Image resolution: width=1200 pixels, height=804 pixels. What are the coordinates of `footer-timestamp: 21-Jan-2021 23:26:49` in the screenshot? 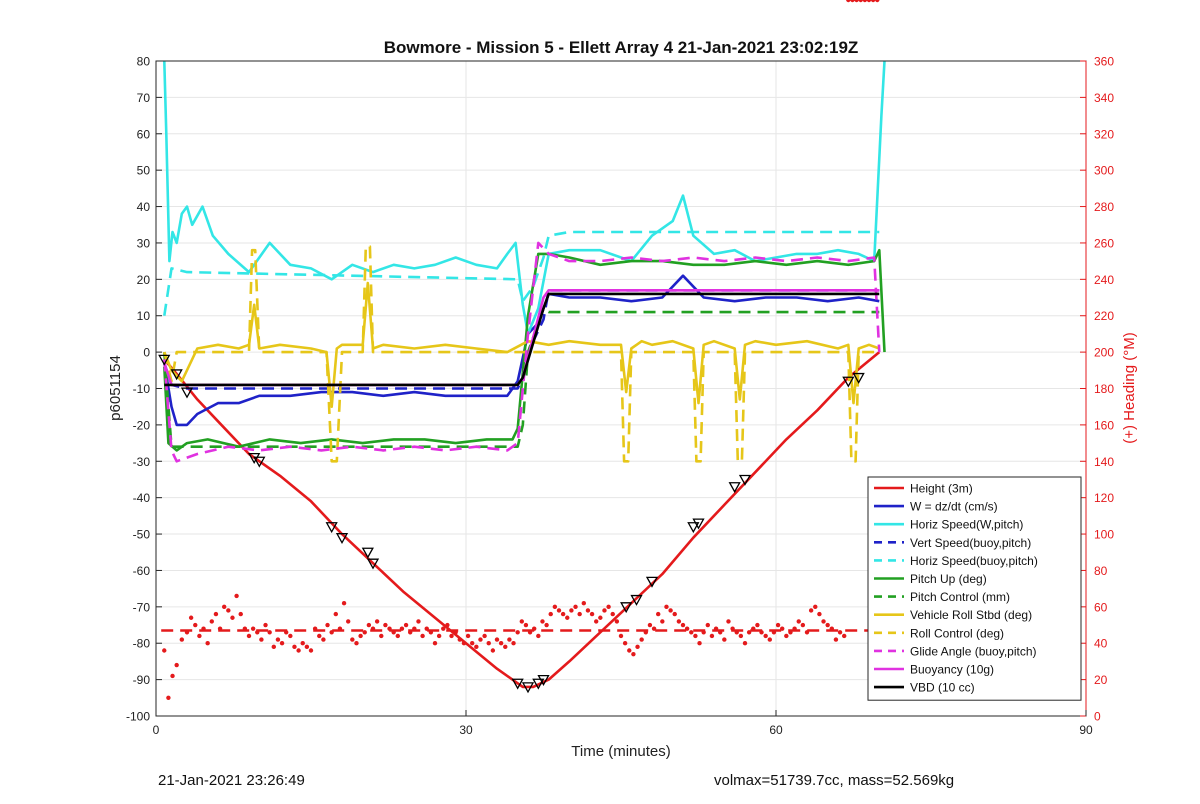 It's located at (231, 780).